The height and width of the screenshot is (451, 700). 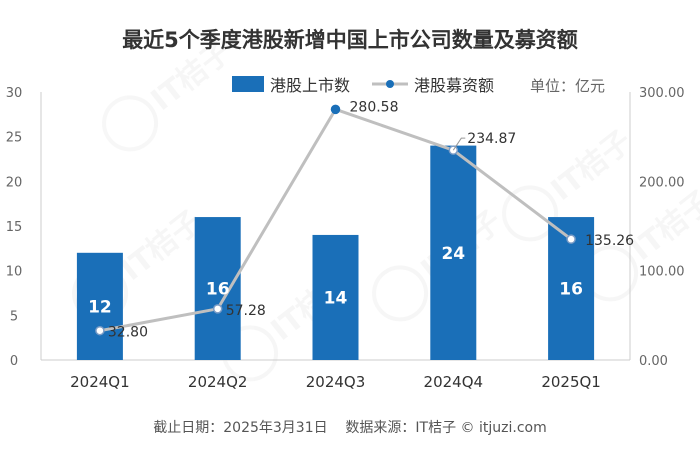 I want to click on label-leader-line, so click(x=459, y=144).